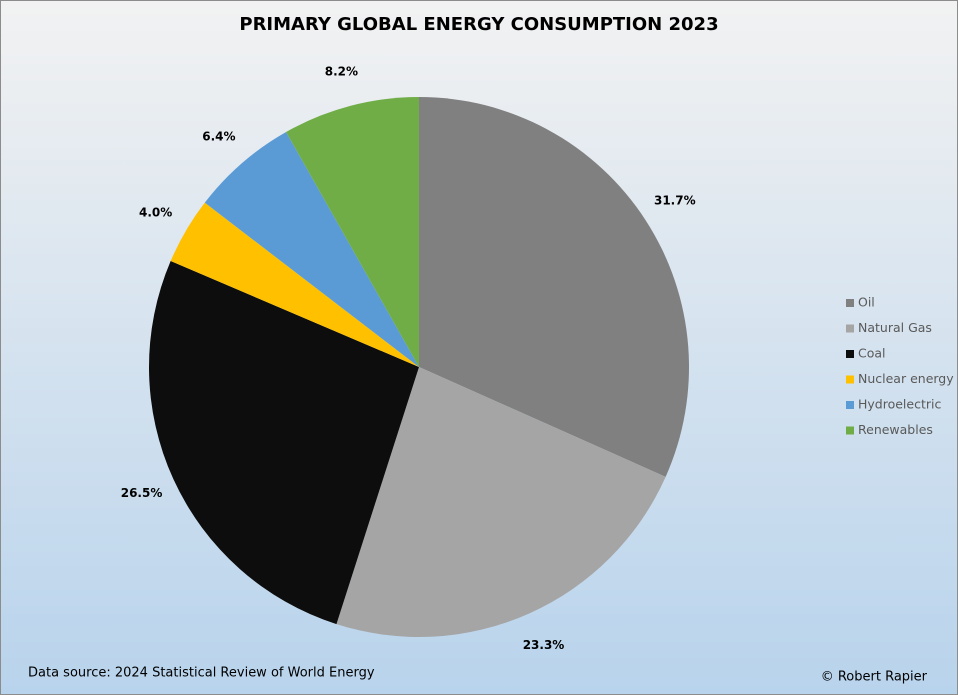 Image resolution: width=958 pixels, height=695 pixels. Describe the element at coordinates (895, 429) in the screenshot. I see `legend-label: Renewables` at that location.